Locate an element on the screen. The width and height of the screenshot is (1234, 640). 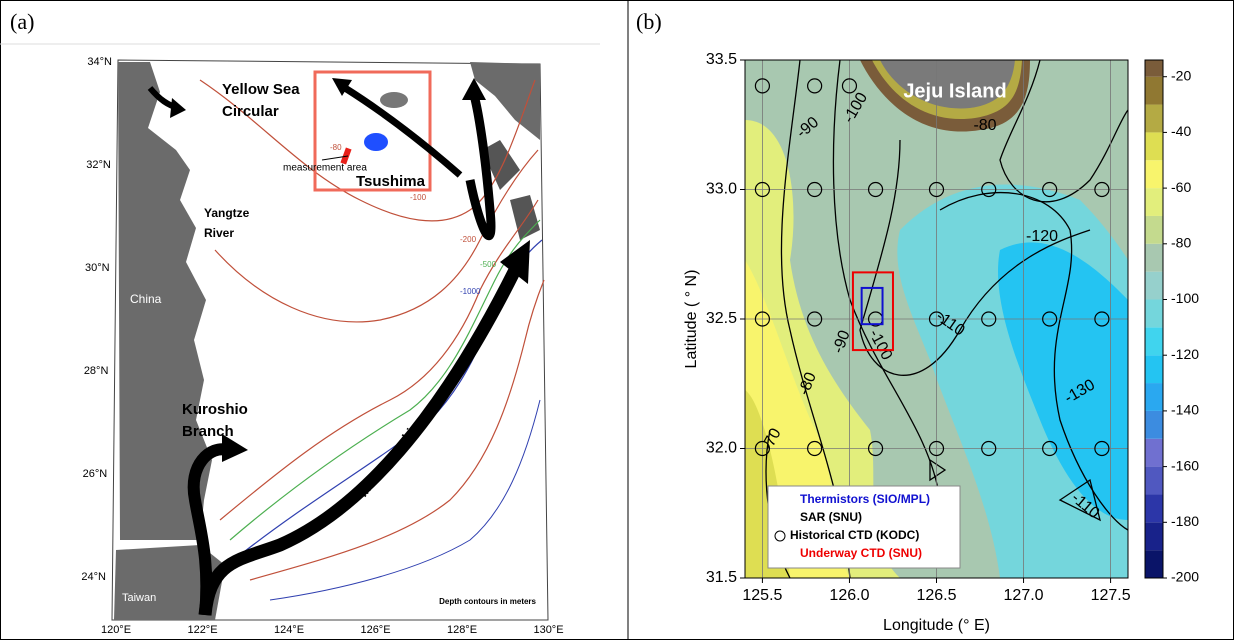
legend-entry: Thermistors (SIO/MPL) is located at coordinates (865, 499).